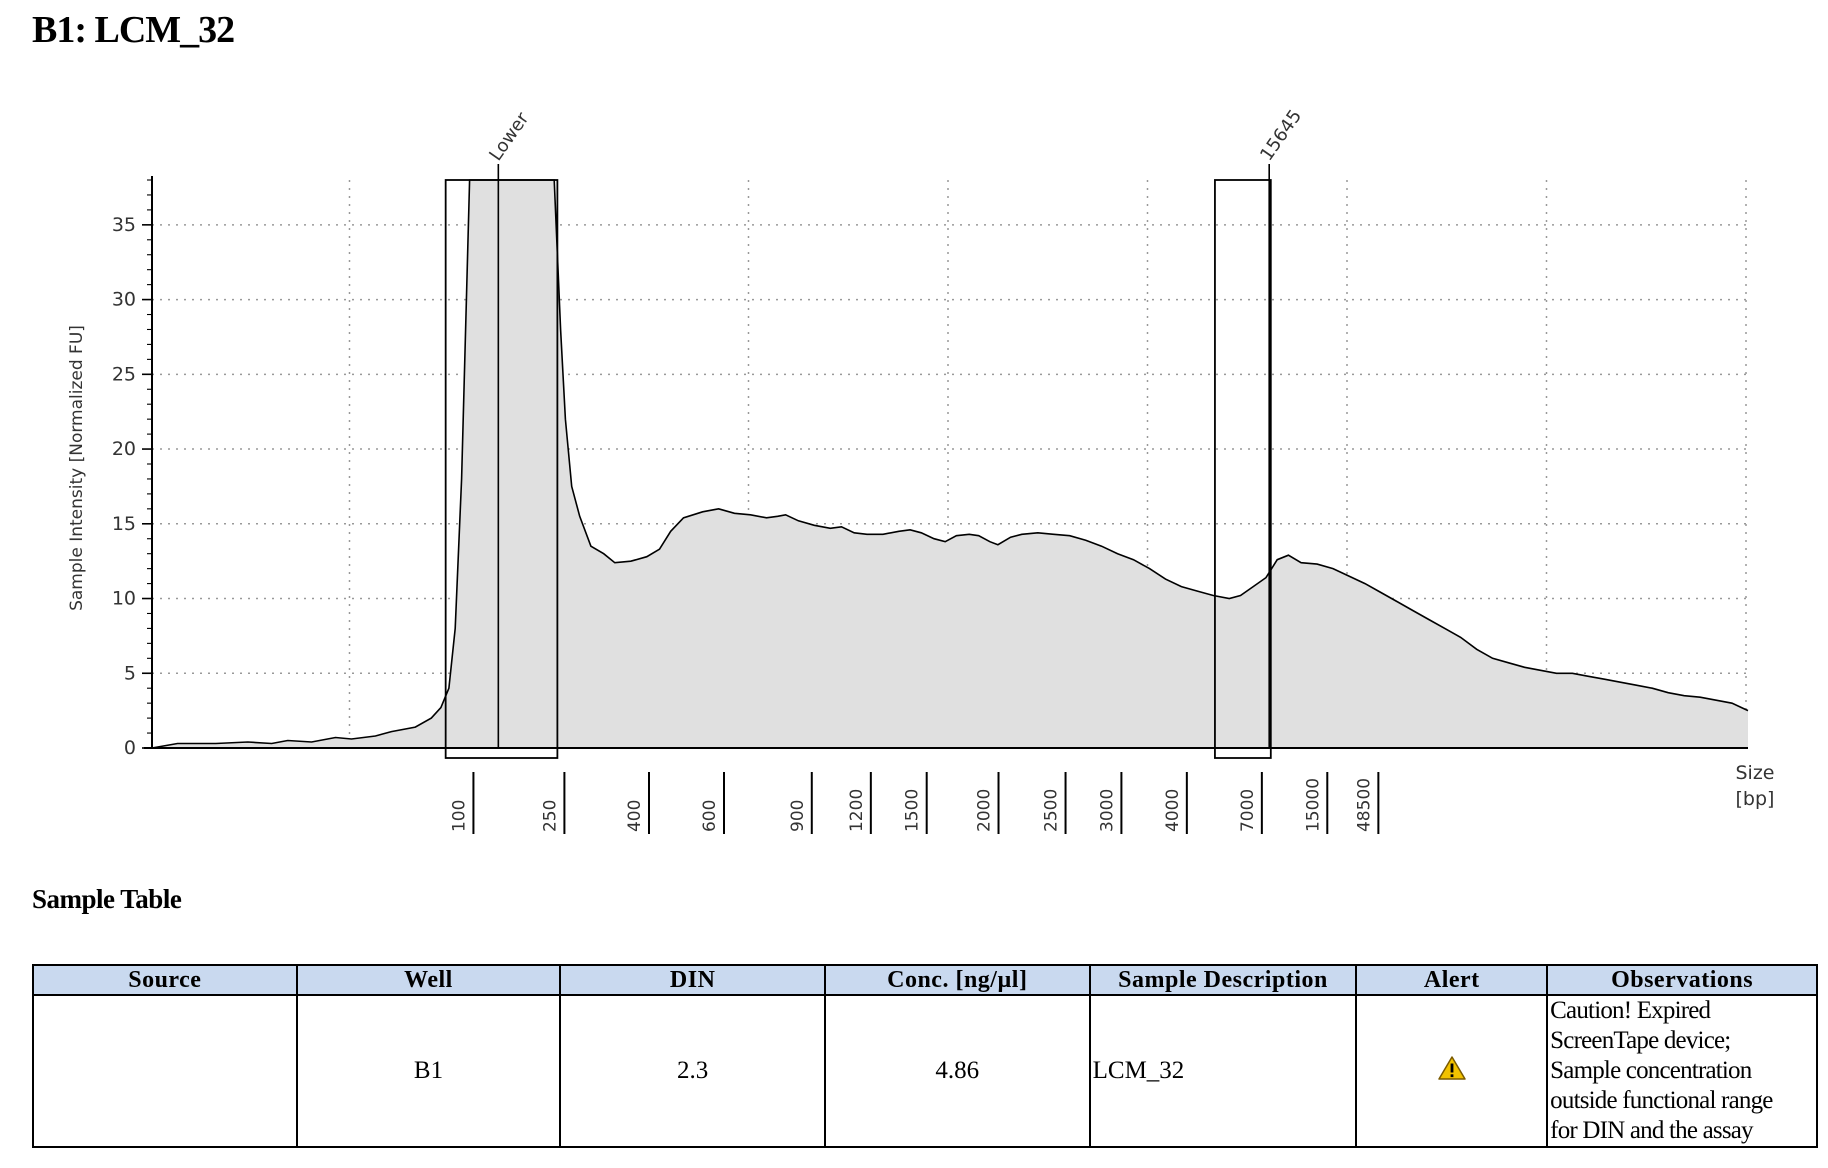  What do you see at coordinates (1364, 805) in the screenshot?
I see `ladder-size-label: 48500` at bounding box center [1364, 805].